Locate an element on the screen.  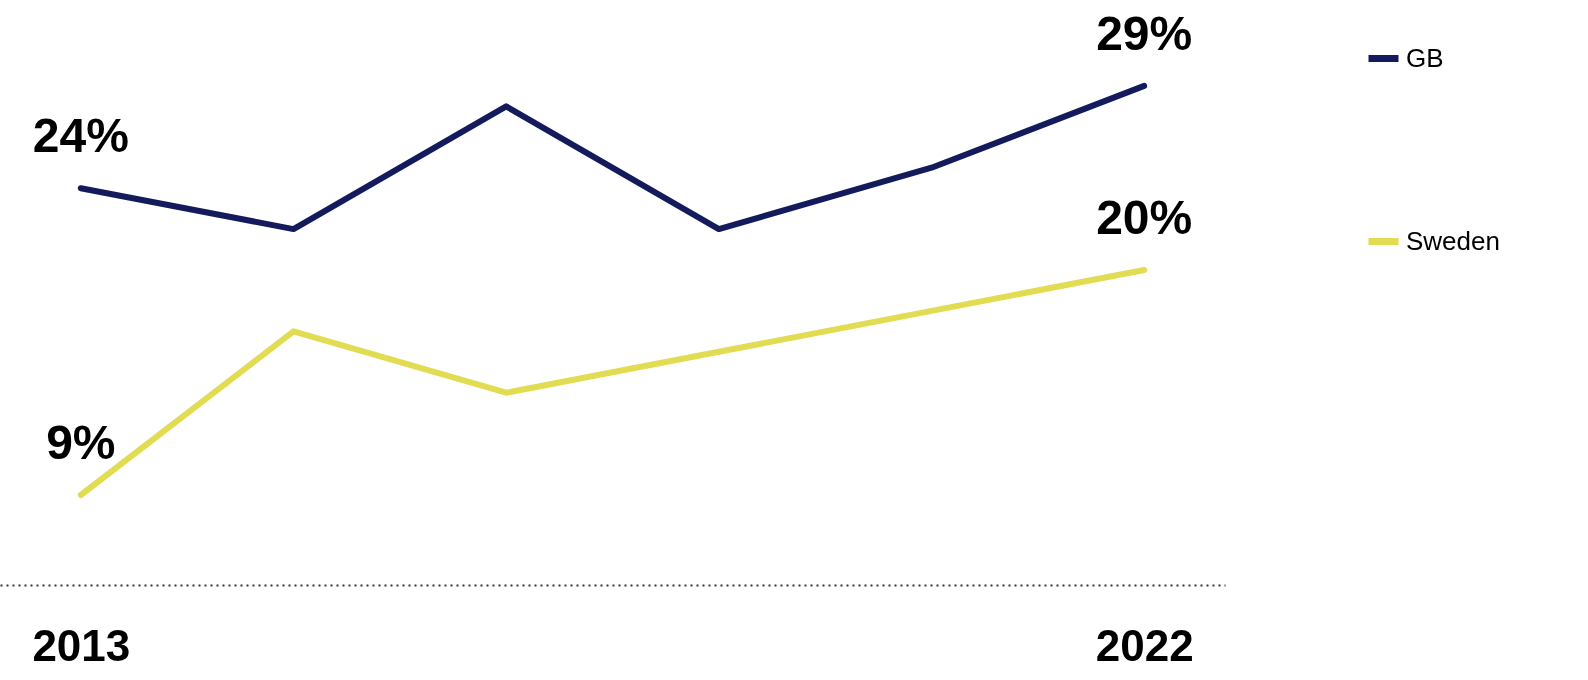
data-label: 20% is located at coordinates (1144, 217).